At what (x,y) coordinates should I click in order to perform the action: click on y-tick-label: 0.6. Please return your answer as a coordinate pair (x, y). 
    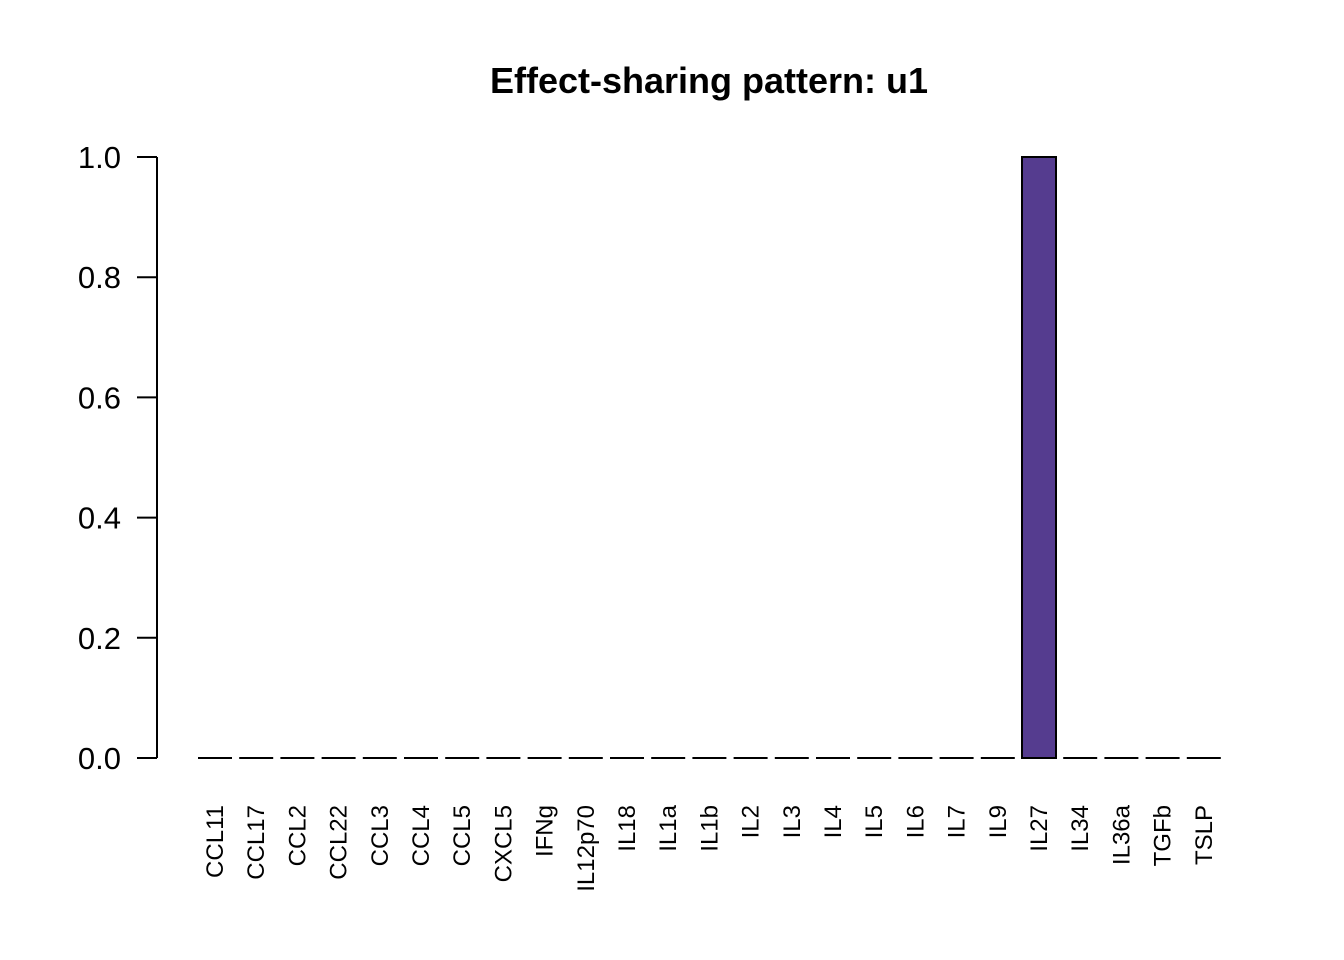
    Looking at the image, I should click on (99, 397).